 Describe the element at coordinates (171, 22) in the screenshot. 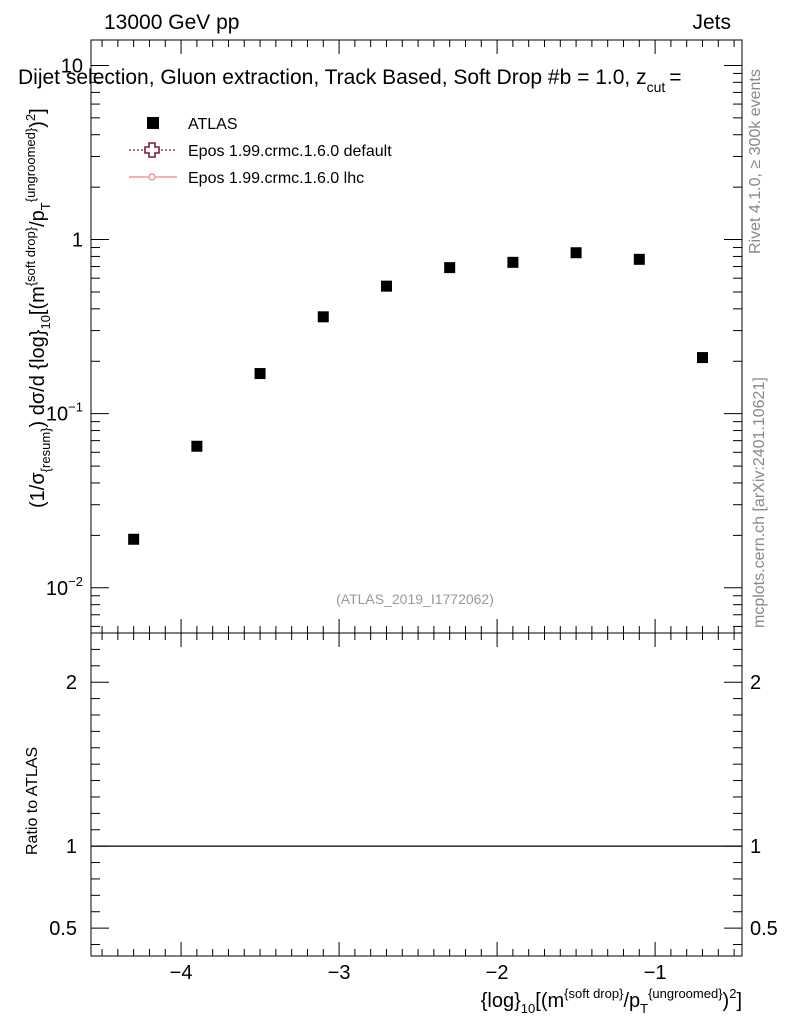

I see `energy-label: 13000 GeV pp` at that location.